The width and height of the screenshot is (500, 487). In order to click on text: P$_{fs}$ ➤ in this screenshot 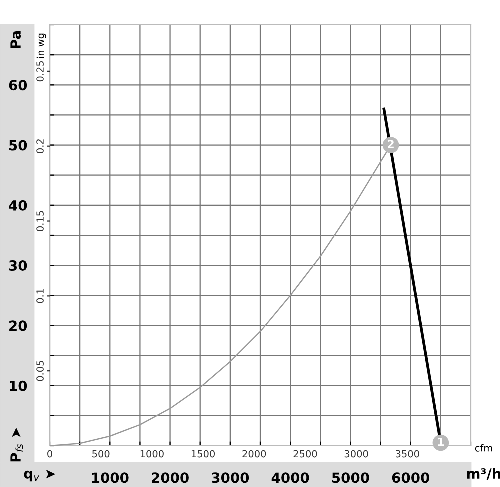, I will do `click(17, 445)`.